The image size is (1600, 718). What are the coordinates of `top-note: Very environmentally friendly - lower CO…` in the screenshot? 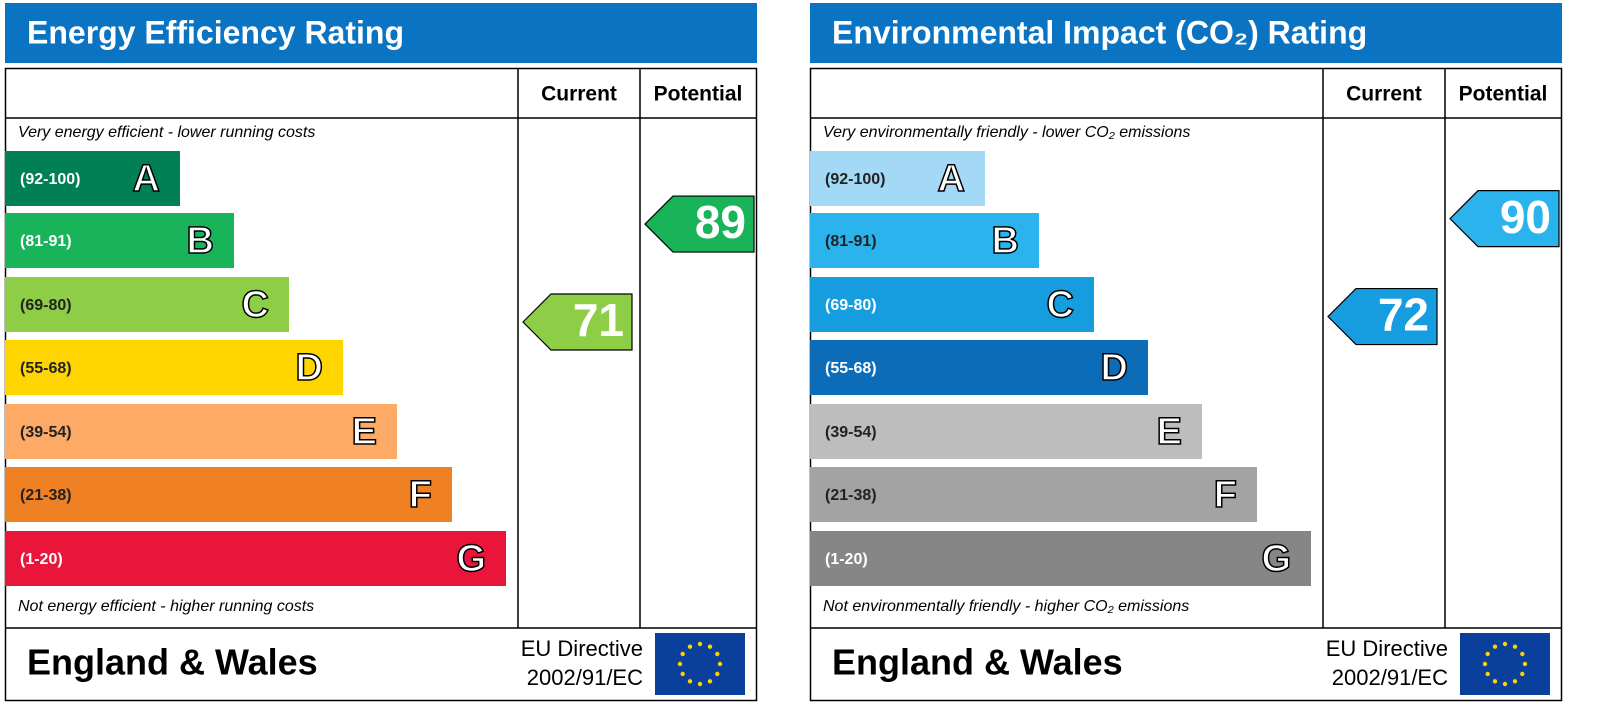 It's located at (1006, 132).